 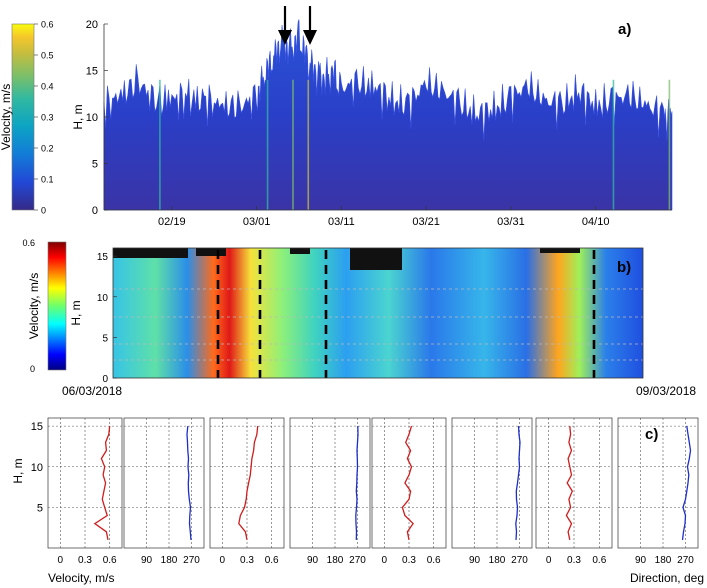 What do you see at coordinates (651, 434) in the screenshot?
I see `panel-c-label: c)` at bounding box center [651, 434].